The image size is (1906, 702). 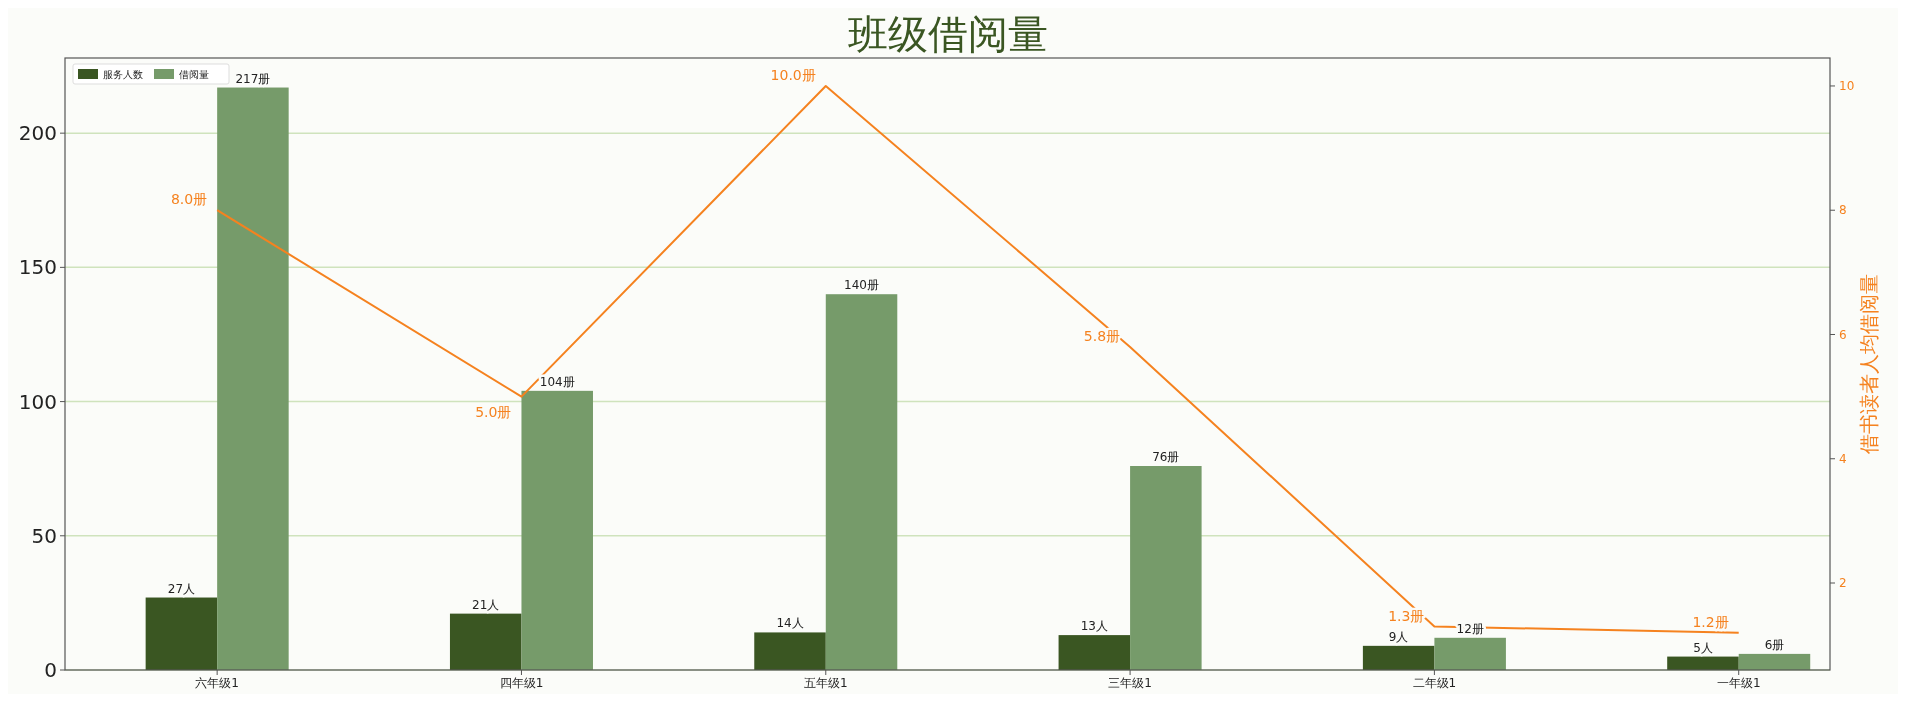 I want to click on chart-title: 班级借阅量, so click(x=947, y=34).